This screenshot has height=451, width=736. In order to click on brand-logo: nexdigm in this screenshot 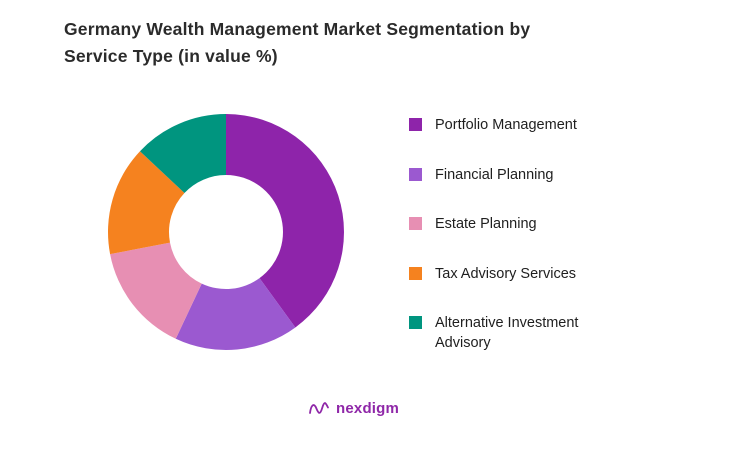, I will do `click(353, 408)`.